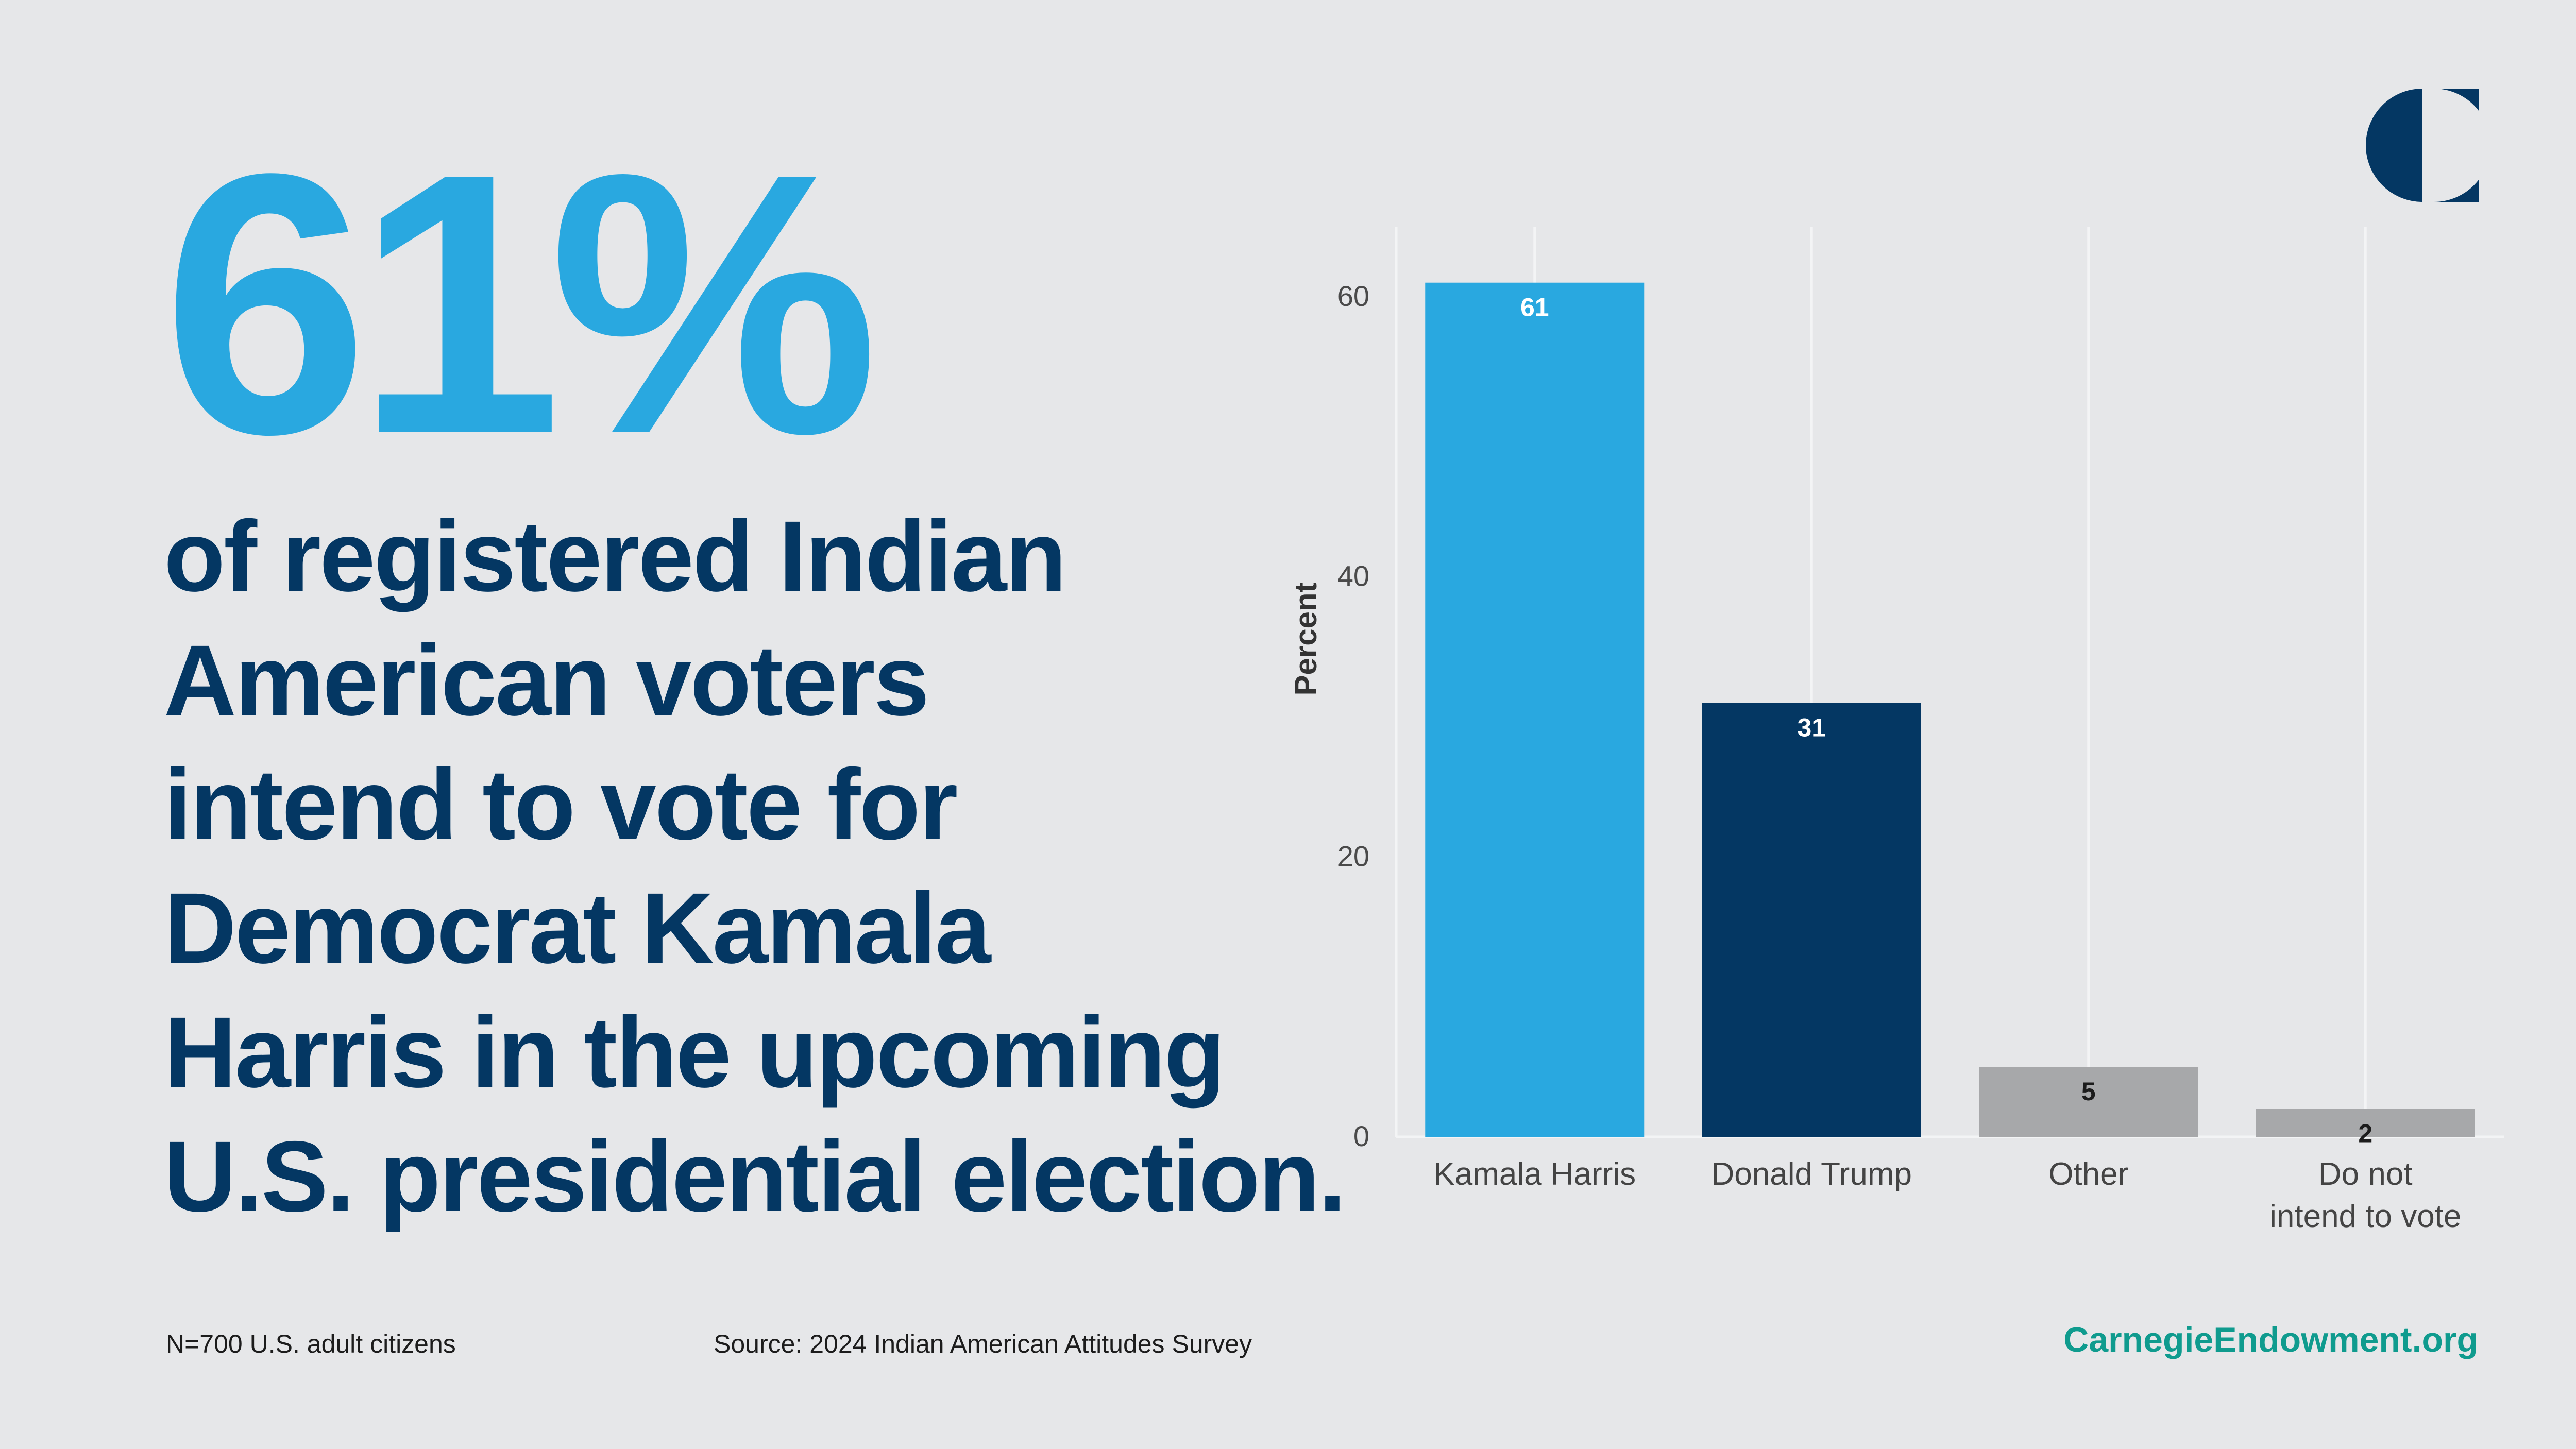 The image size is (2576, 1449). Describe the element at coordinates (2423, 145) in the screenshot. I see `carnegie-logo-icon` at that location.